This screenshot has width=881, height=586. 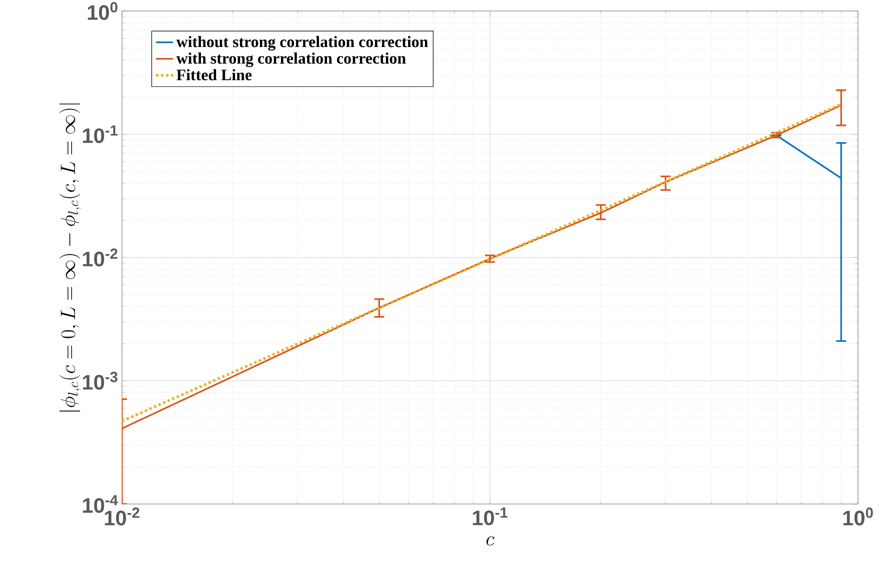 I want to click on y-tick-label: 10$^{-2}$, so click(x=100, y=257).